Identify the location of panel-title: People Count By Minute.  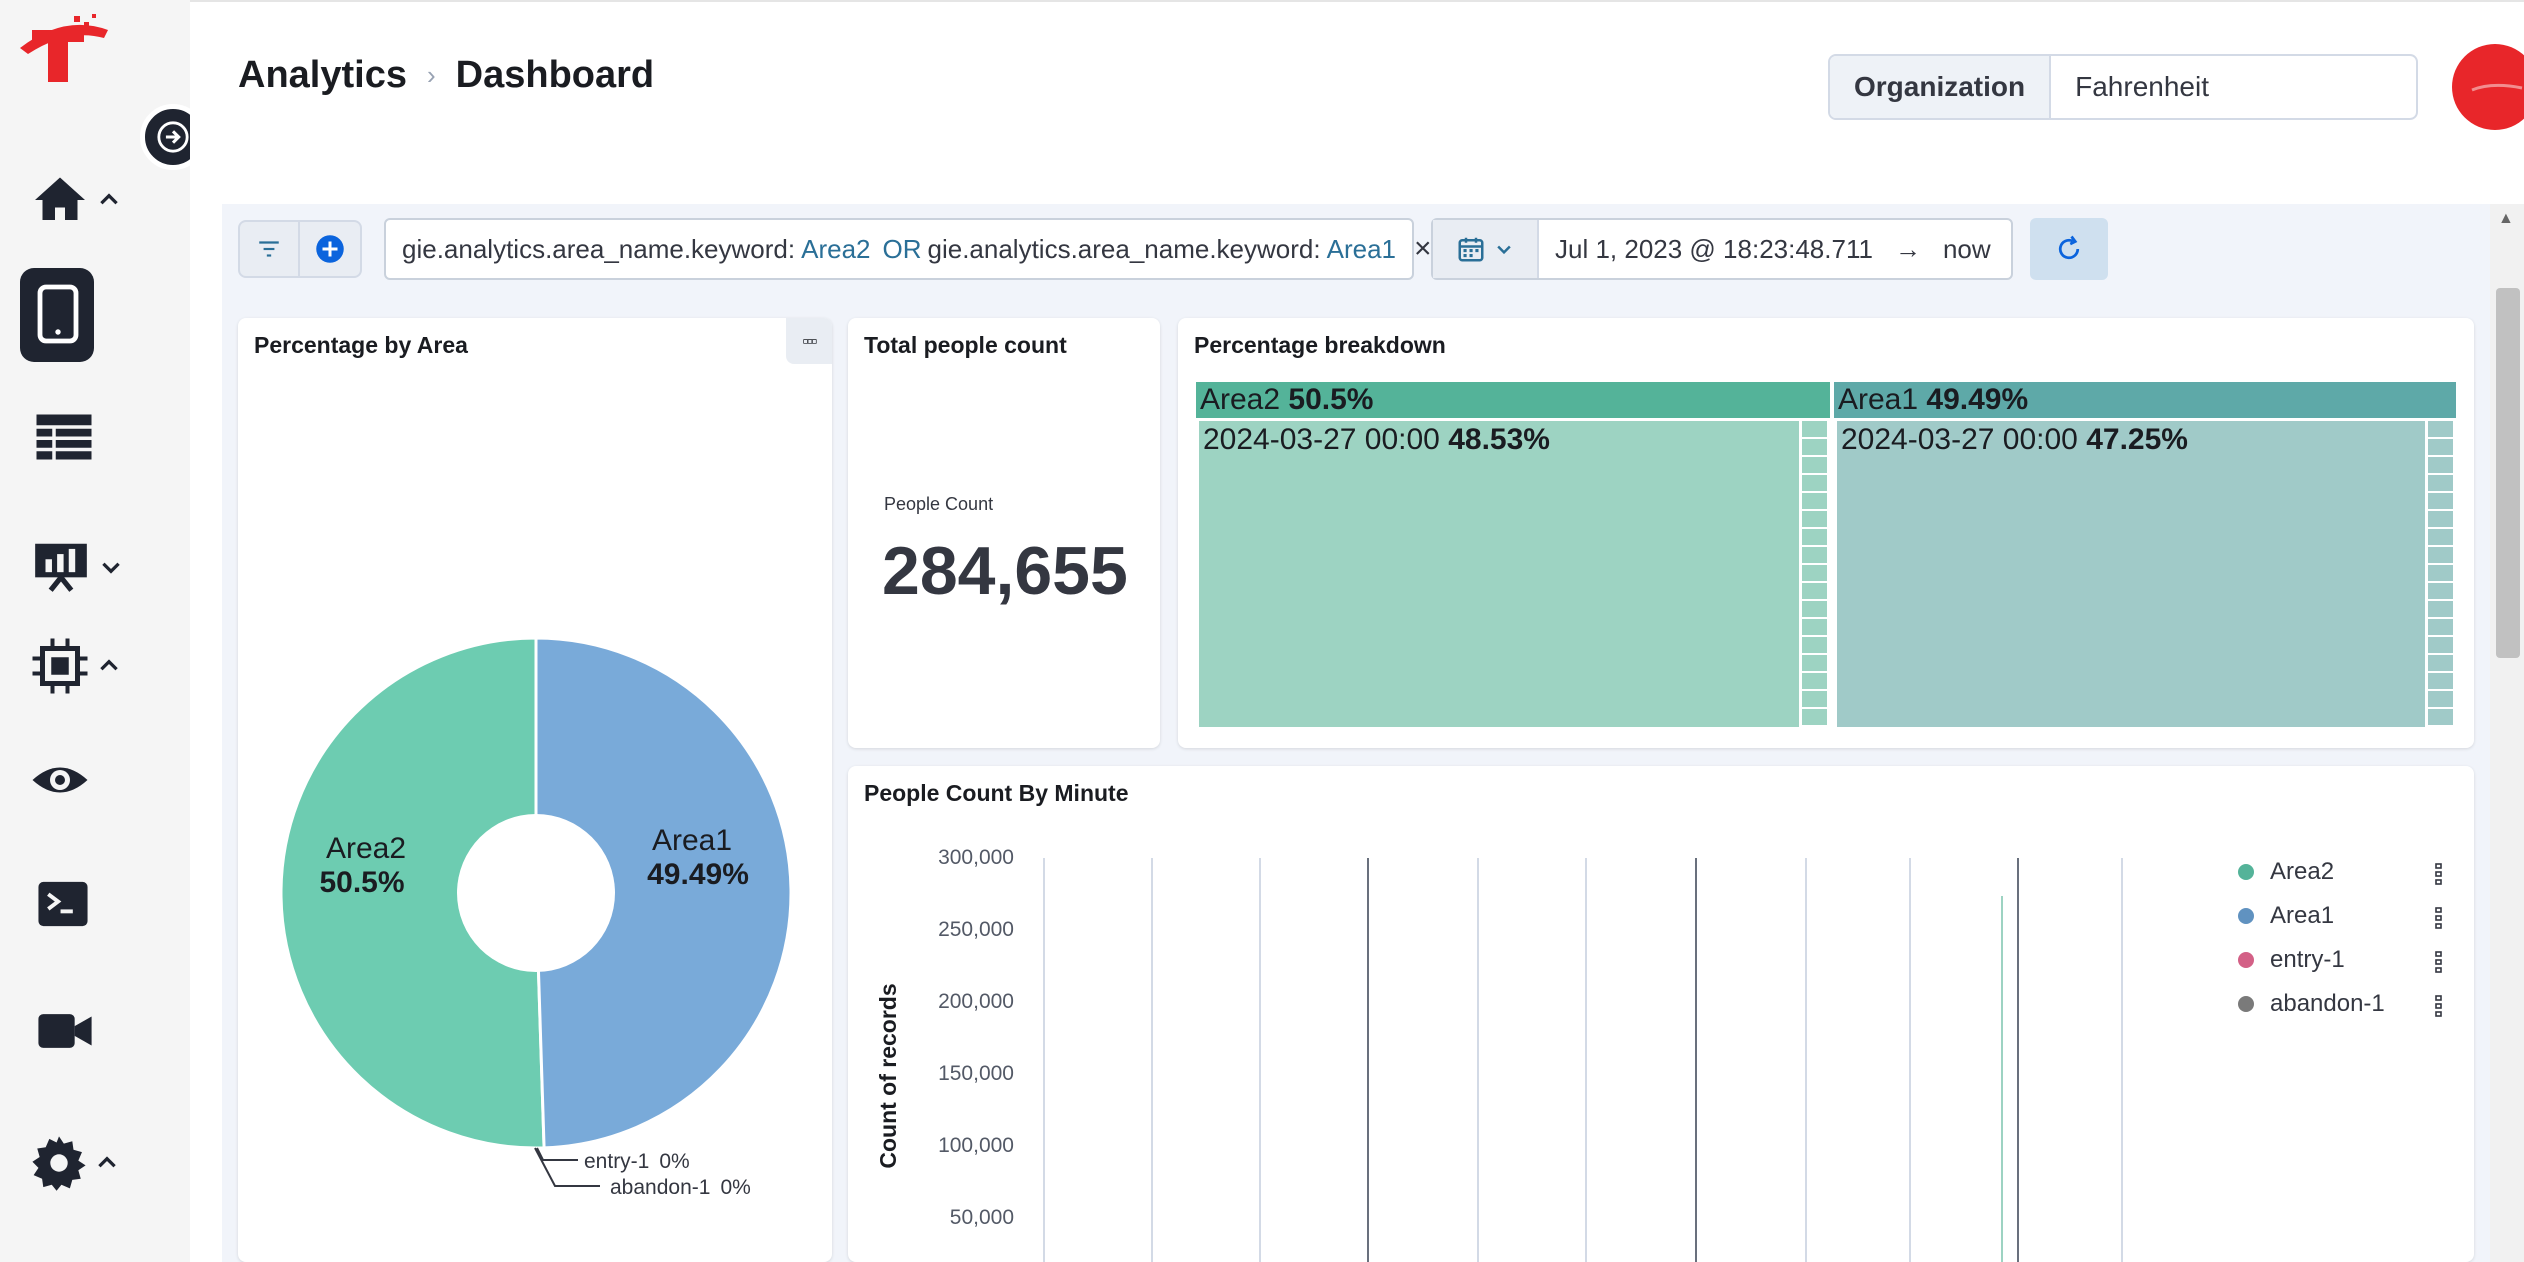
(996, 793).